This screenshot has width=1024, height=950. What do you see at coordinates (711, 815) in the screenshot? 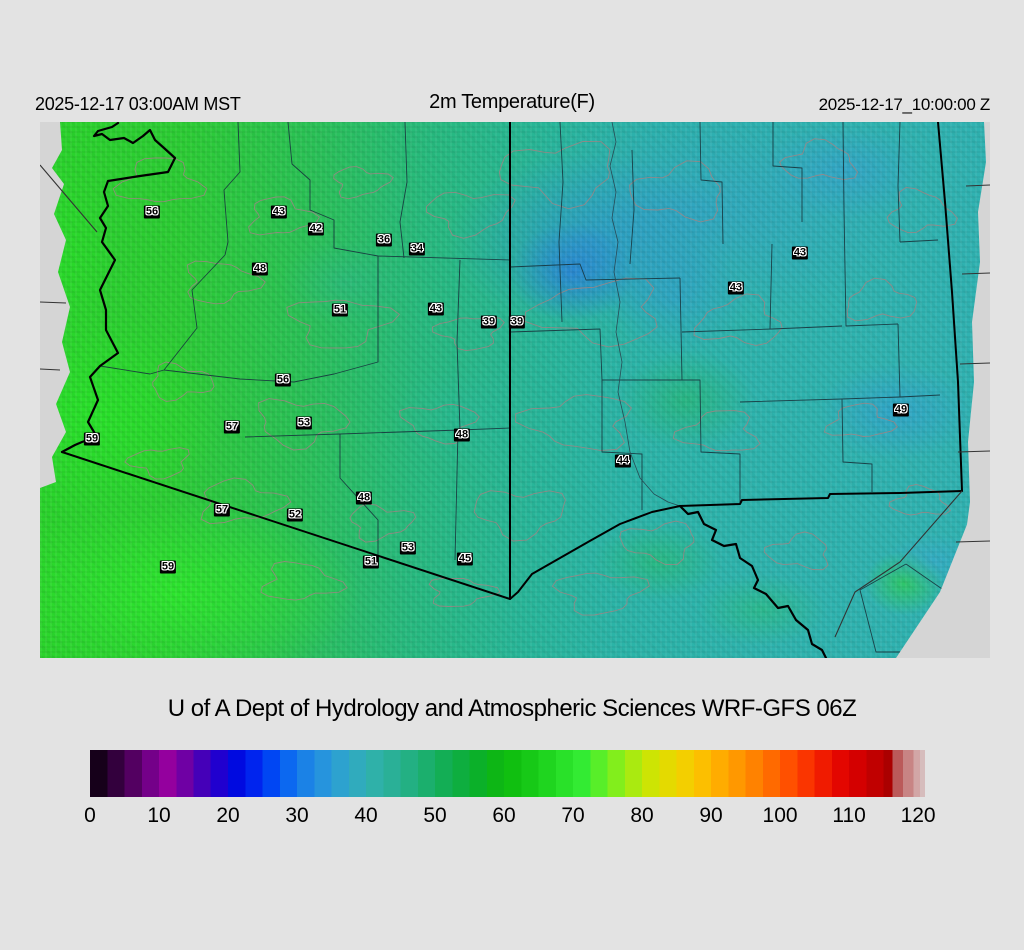
I see `colorbar-tick: 90` at bounding box center [711, 815].